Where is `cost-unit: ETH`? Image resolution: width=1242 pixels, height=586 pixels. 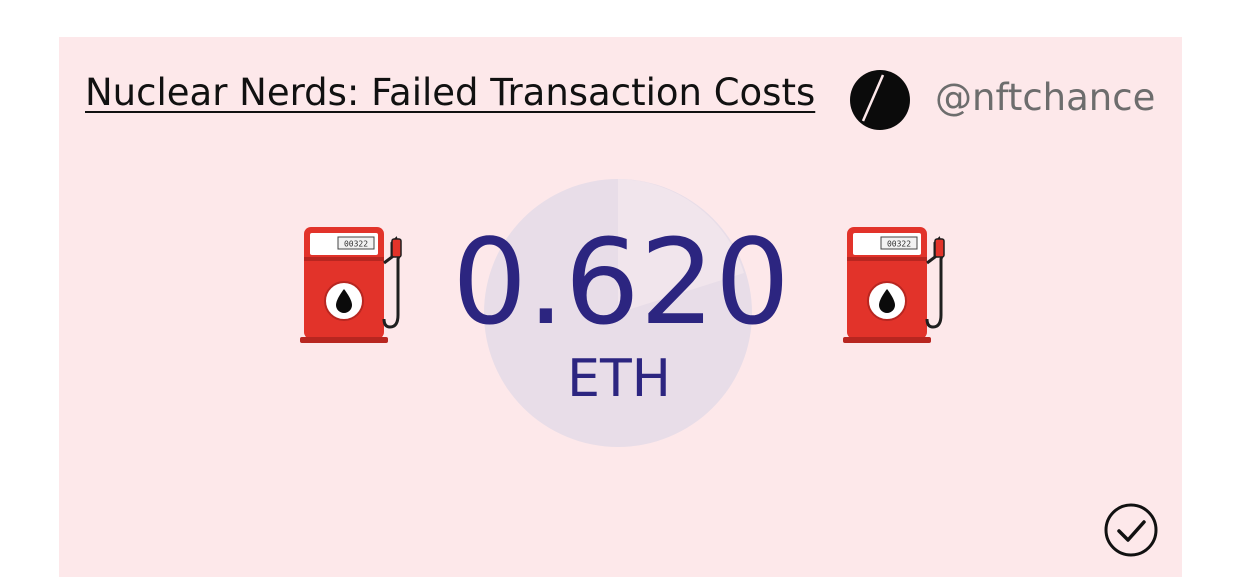
cost-unit: ETH is located at coordinates (619, 379).